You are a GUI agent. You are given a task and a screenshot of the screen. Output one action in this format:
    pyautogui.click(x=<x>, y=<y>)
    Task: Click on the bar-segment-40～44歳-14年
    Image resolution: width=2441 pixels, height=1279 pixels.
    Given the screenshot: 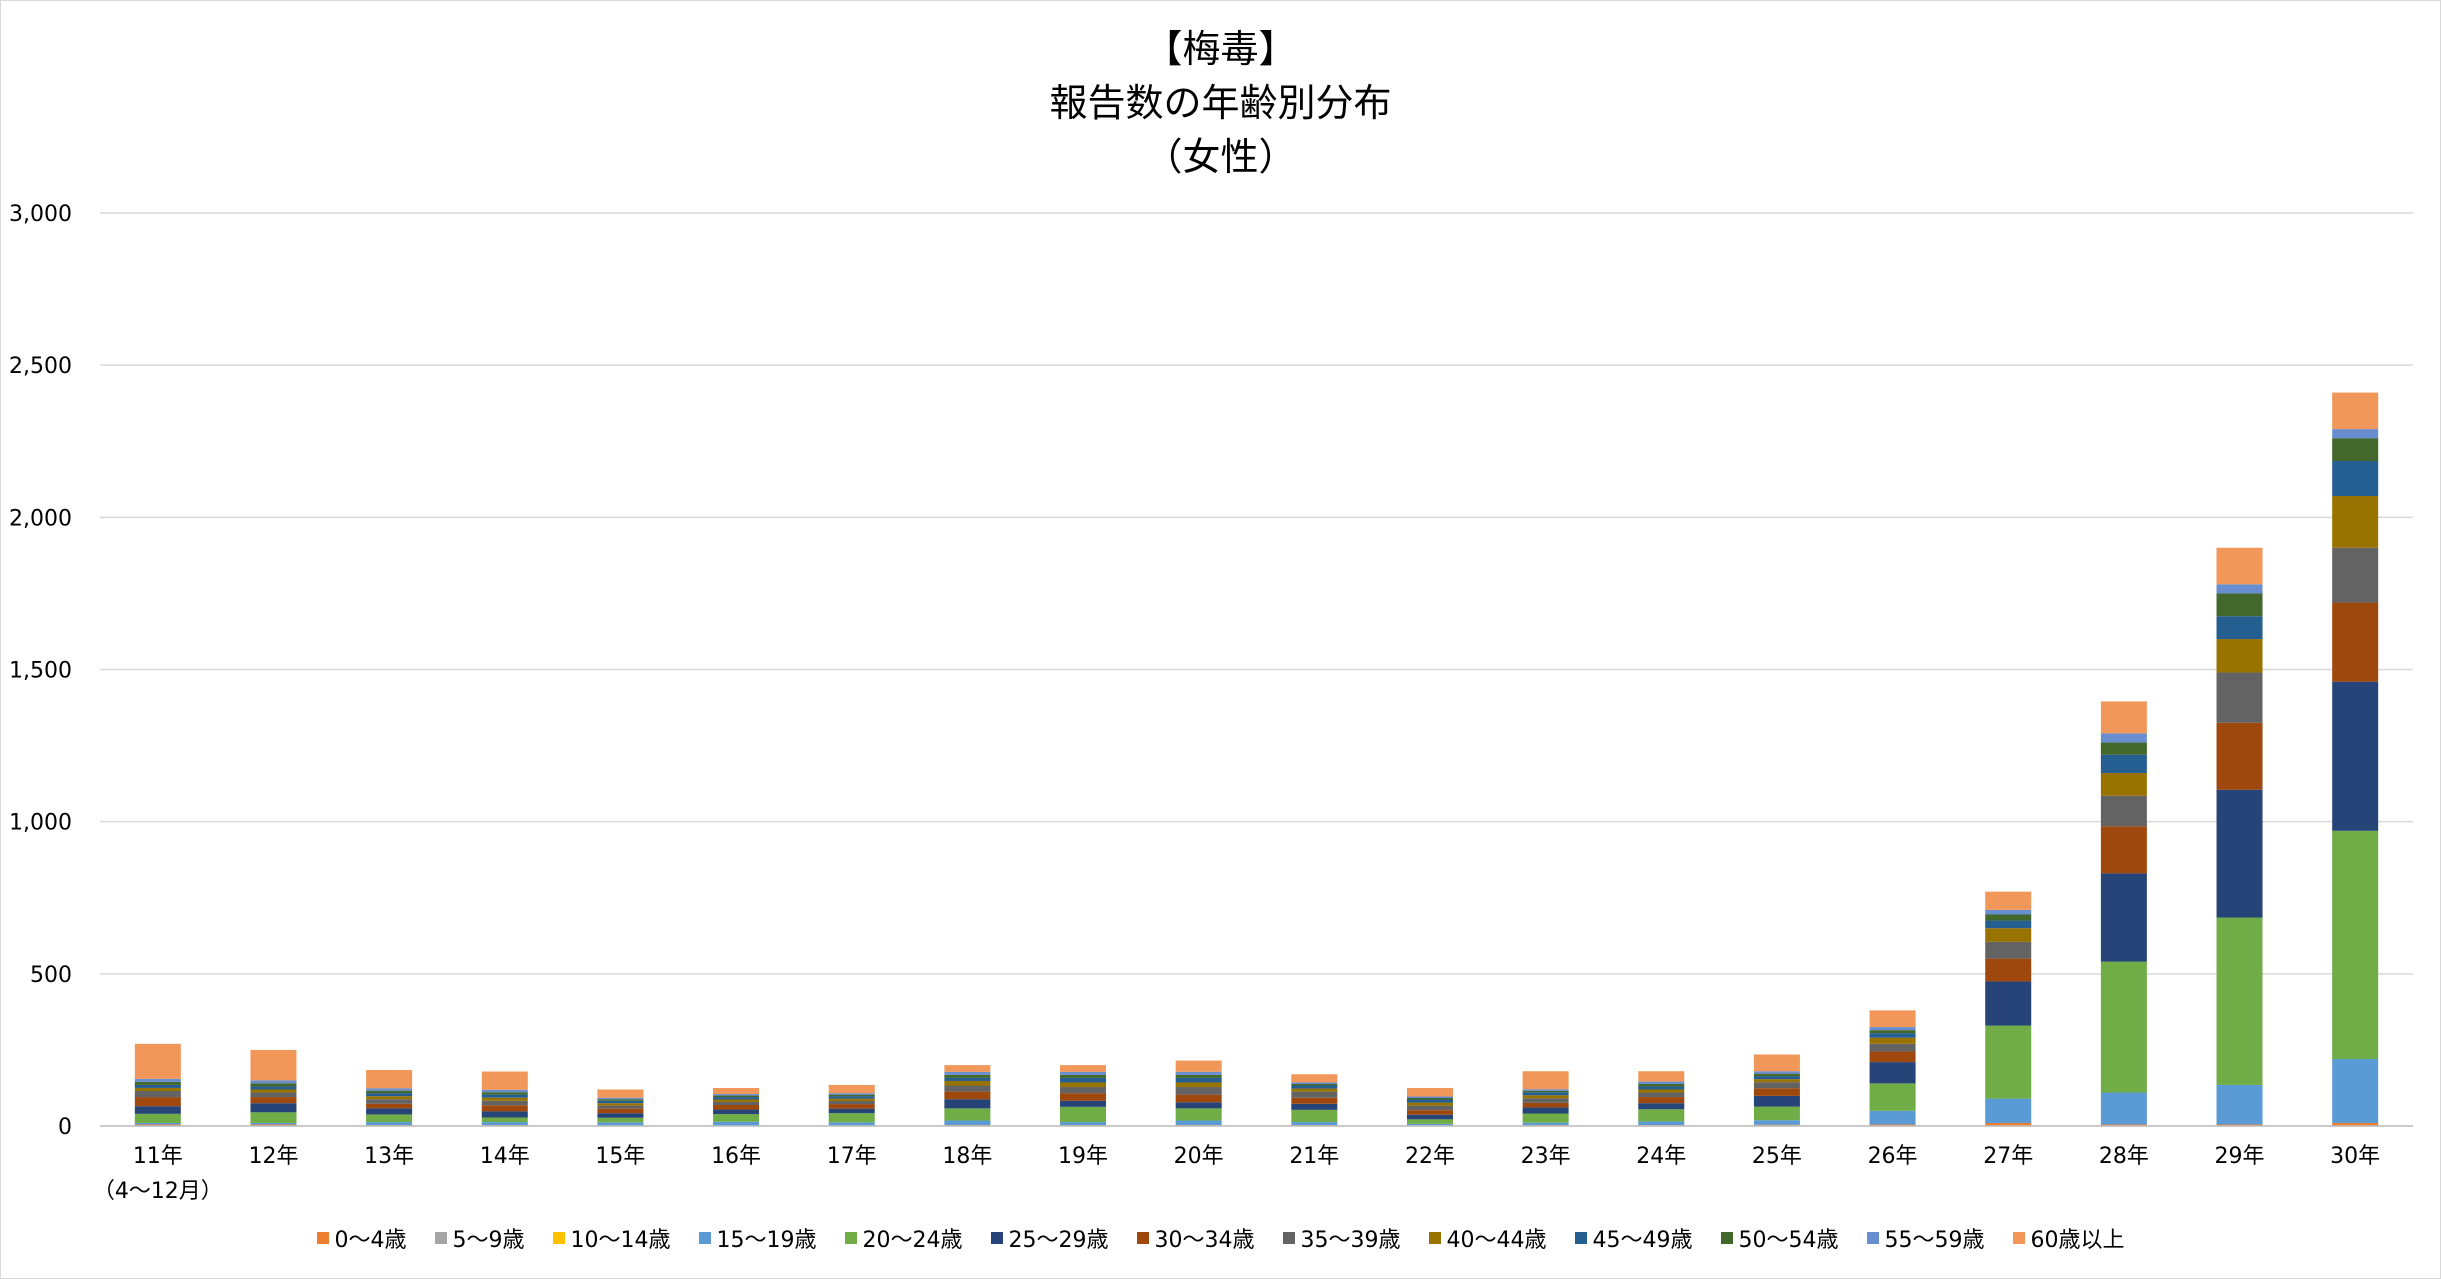 What is the action you would take?
    pyautogui.click(x=504, y=1099)
    